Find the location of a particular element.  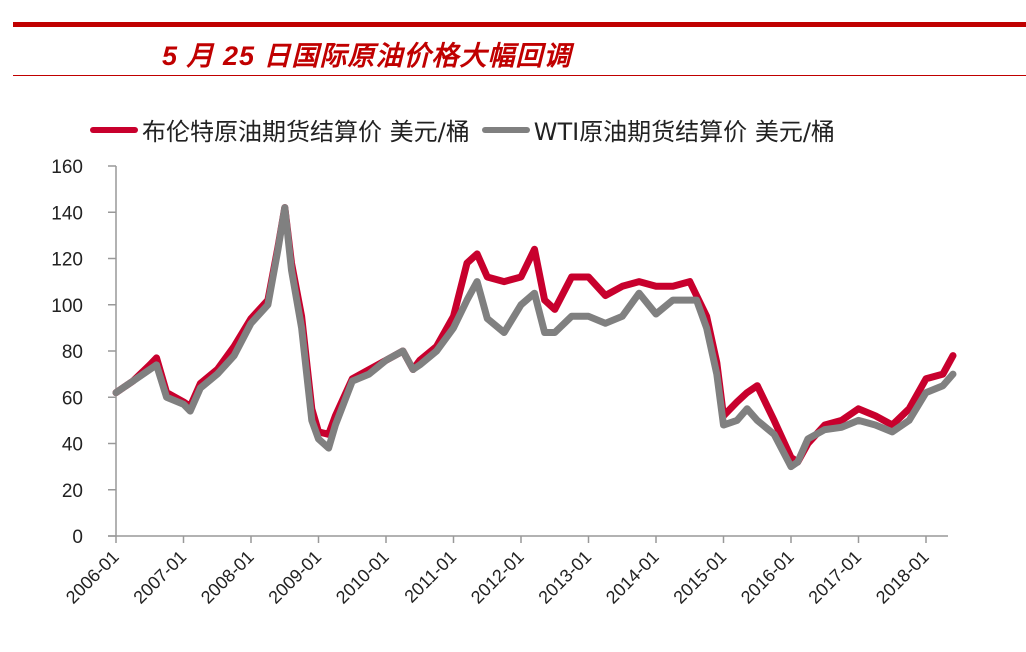

legend-swatch-wti is located at coordinates (505, 129).